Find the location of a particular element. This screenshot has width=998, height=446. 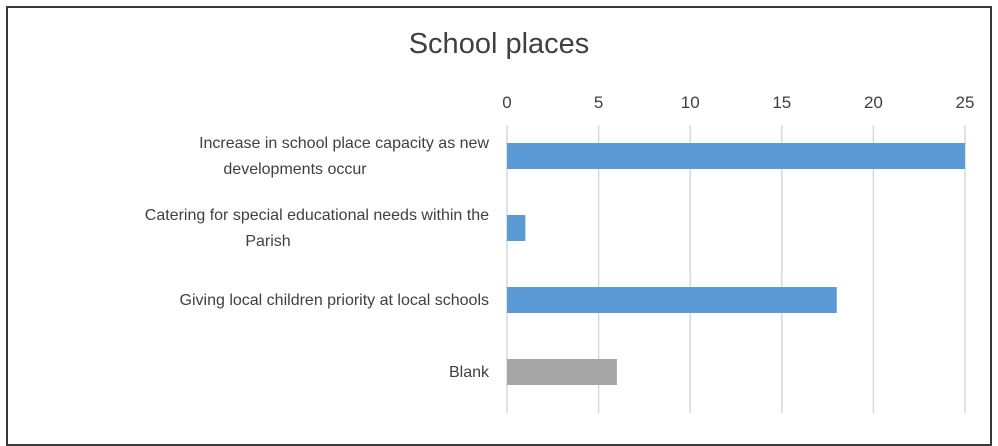

chart-title: School places is located at coordinates (499, 44).